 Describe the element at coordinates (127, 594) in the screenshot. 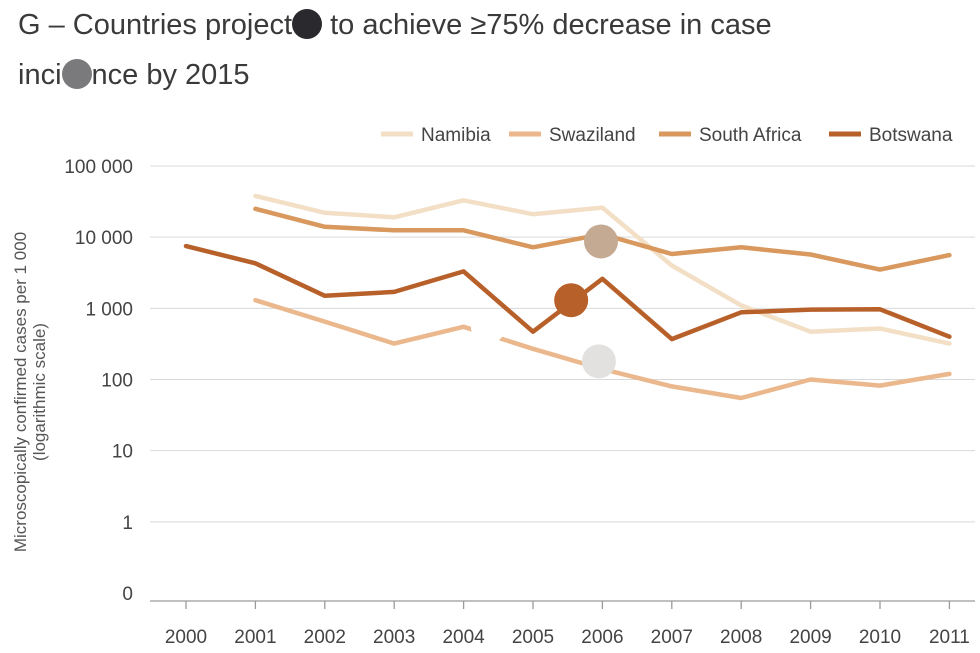

I see `y-tick-label: 0` at that location.